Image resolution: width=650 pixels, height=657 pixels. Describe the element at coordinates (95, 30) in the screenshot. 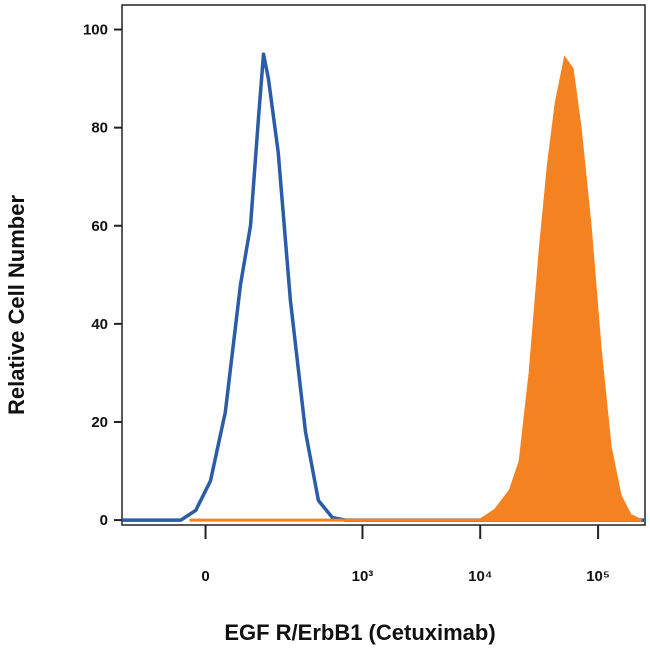

I see `y-tick-label: 100` at that location.